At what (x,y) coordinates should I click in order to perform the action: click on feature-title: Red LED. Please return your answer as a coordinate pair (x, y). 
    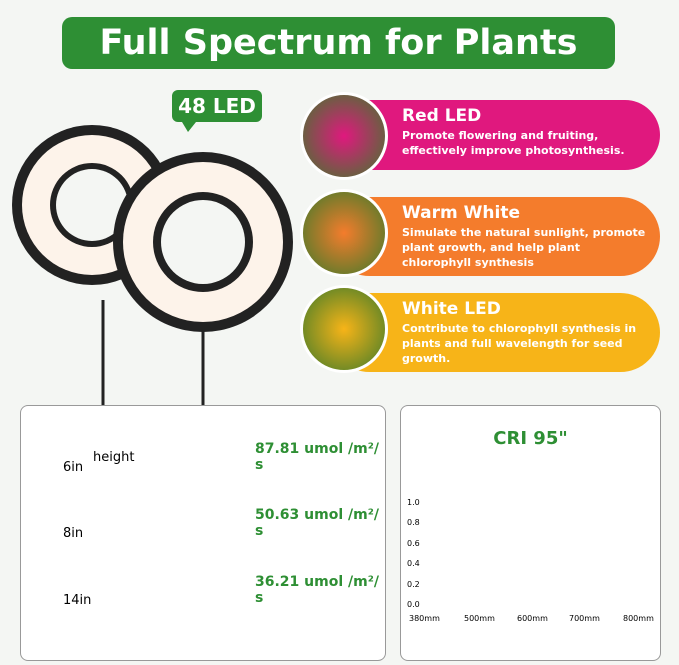
    Looking at the image, I should click on (442, 116).